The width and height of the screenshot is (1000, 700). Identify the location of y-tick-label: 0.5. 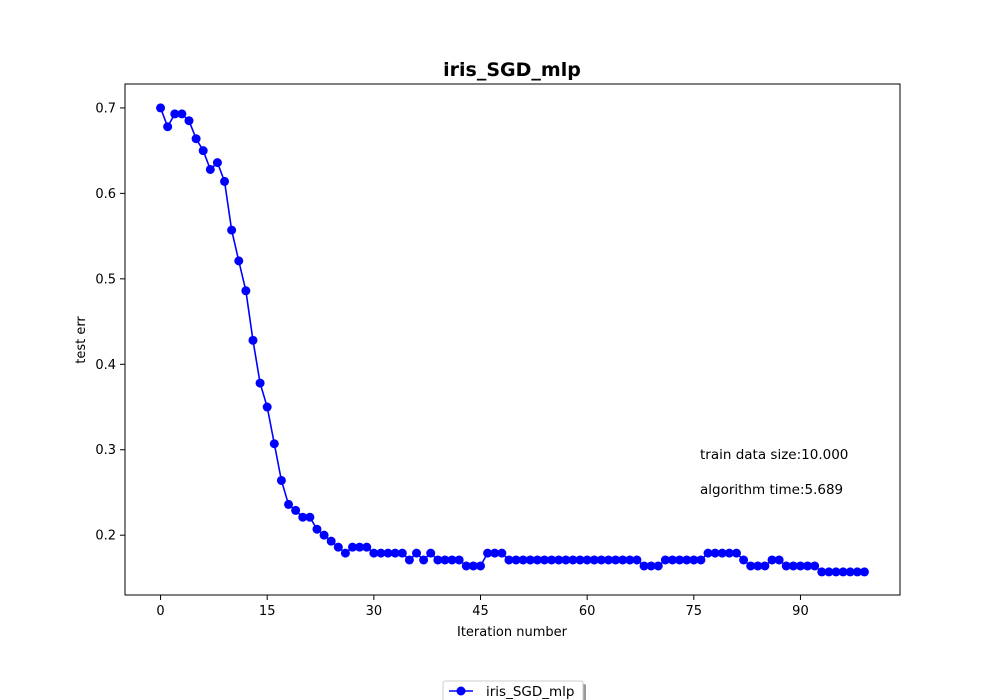
(105, 279).